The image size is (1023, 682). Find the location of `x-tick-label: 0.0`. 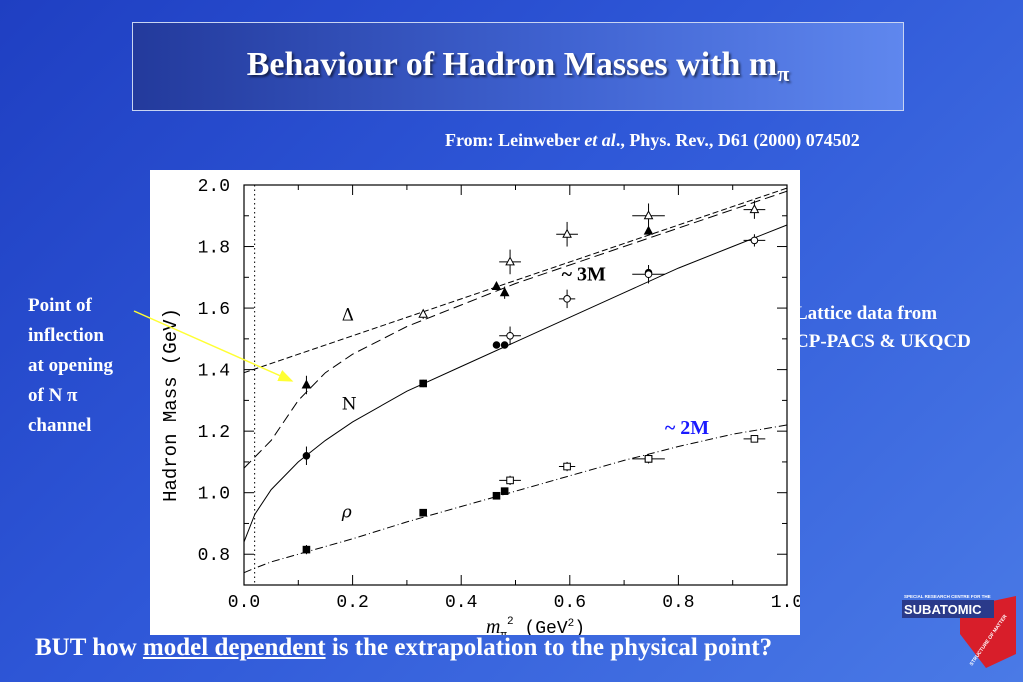

x-tick-label: 0.0 is located at coordinates (244, 603).